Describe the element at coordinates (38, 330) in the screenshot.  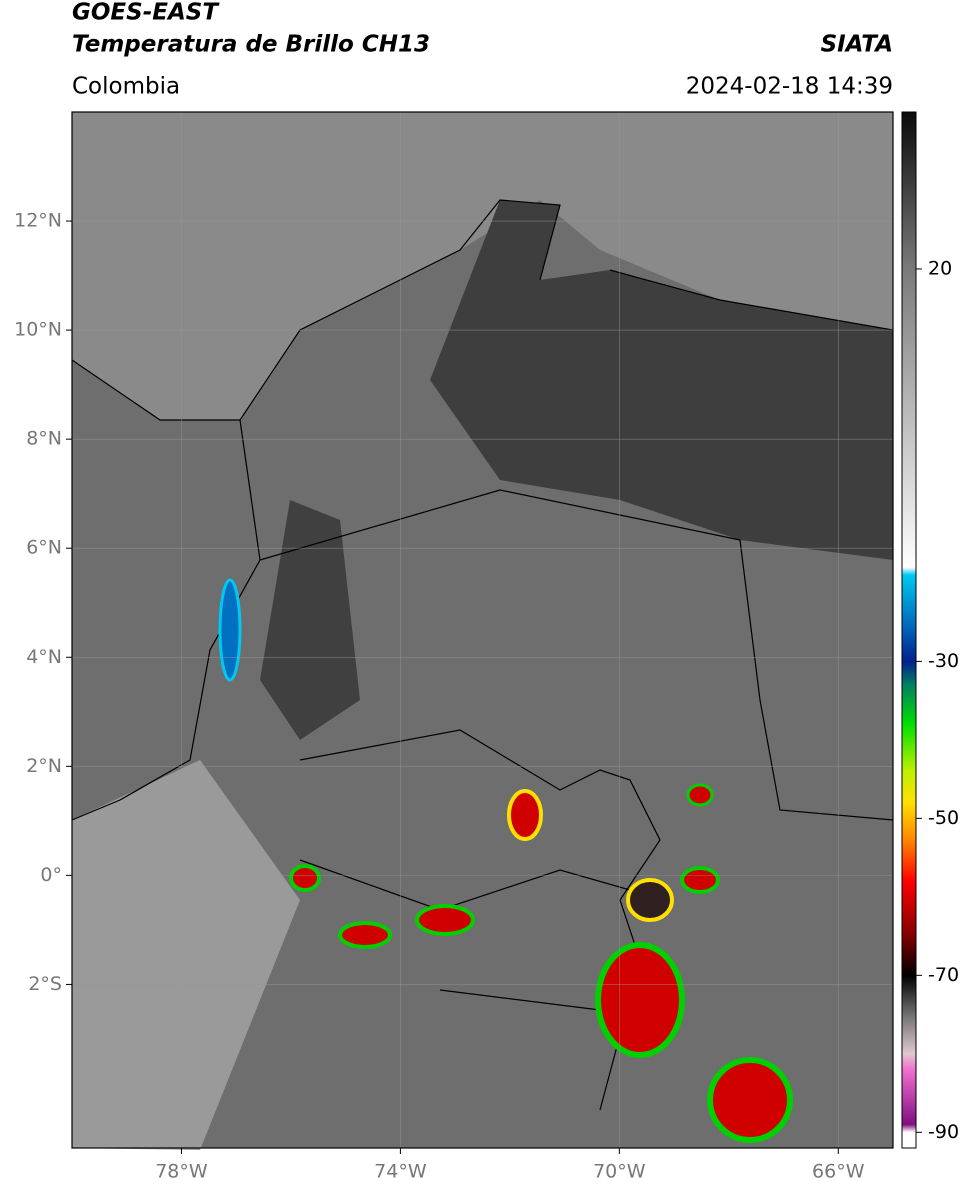
I see `y-tick-label: 10°N` at that location.